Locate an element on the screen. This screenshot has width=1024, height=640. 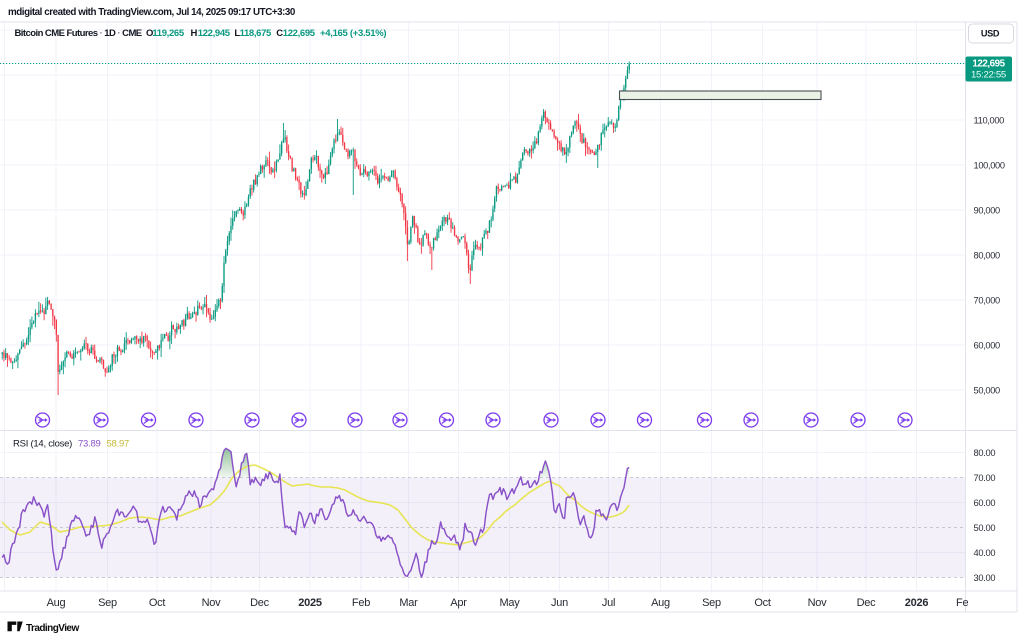
svg-text: 50,000 is located at coordinates (987, 391).